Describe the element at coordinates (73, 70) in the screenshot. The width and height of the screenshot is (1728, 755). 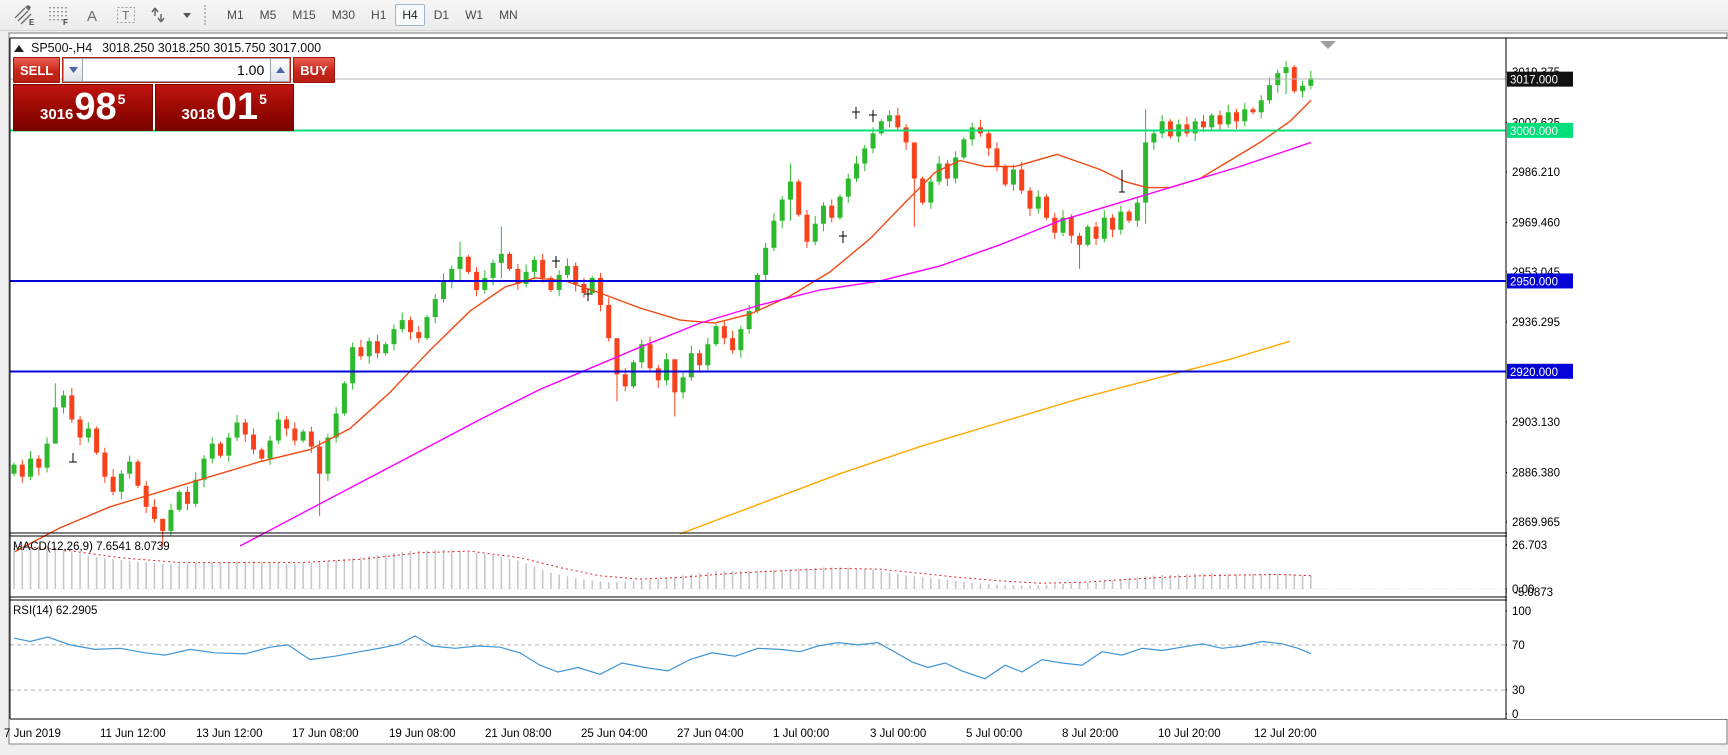
I see `volume-decrease-button` at that location.